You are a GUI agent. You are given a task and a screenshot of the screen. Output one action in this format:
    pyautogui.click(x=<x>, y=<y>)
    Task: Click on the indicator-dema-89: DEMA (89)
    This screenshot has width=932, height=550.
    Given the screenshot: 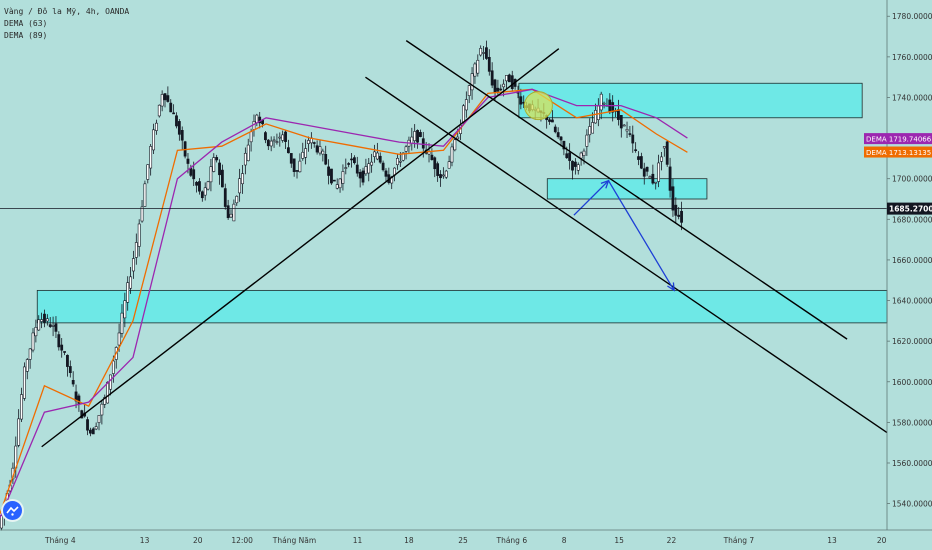 What is the action you would take?
    pyautogui.click(x=26, y=35)
    